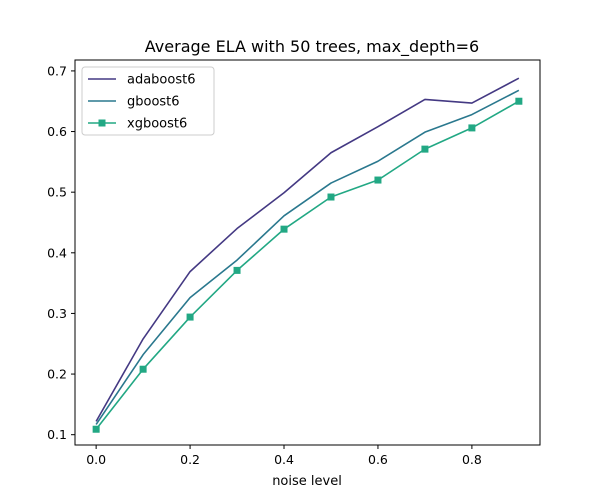  I want to click on x-tick-label: 0.2, so click(190, 459).